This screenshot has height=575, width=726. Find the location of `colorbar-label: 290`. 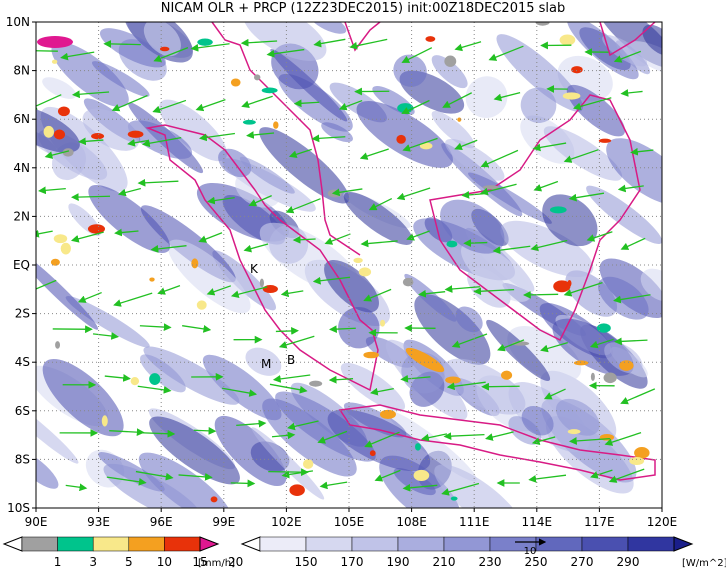

colorbar-label: 290 is located at coordinates (628, 562).